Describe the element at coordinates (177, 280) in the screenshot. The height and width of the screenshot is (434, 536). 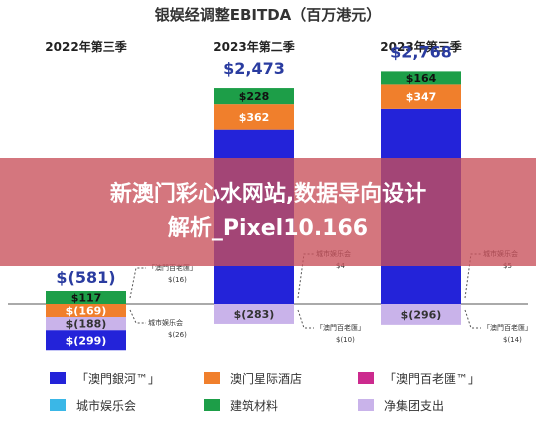
I see `callout-value-top-0: $(16)` at that location.